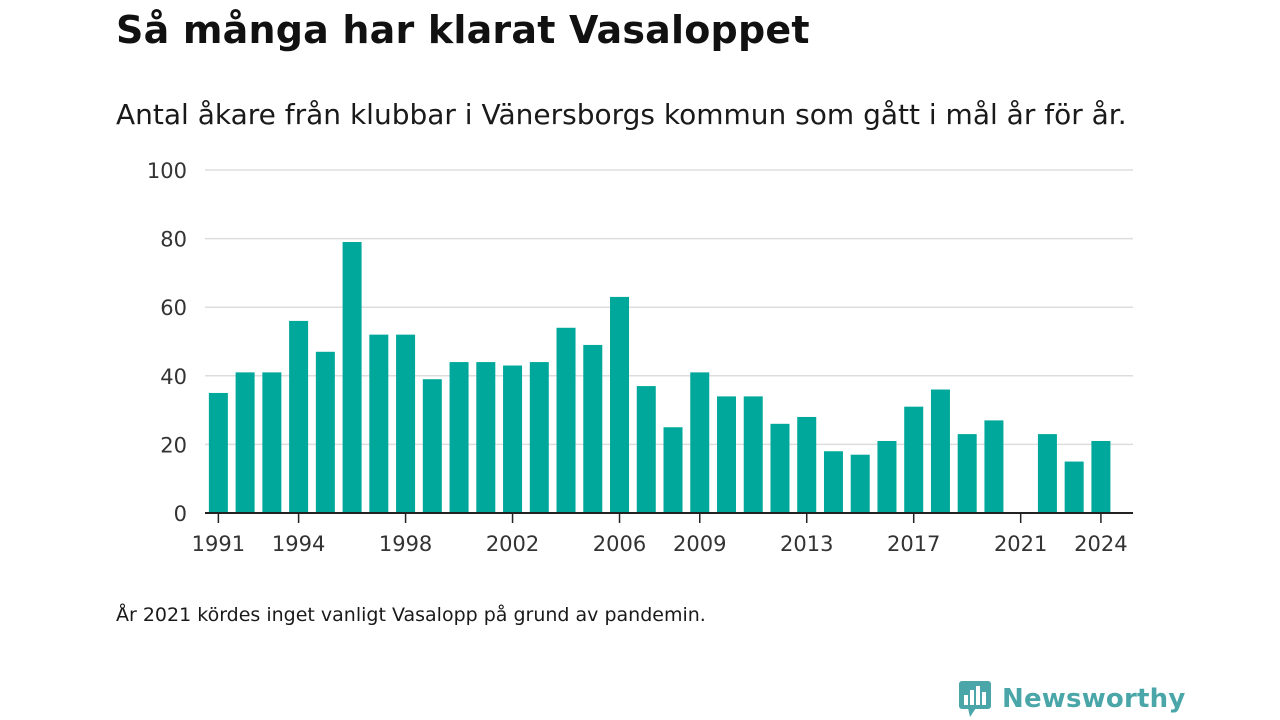  I want to click on bar-1998, so click(406, 423).